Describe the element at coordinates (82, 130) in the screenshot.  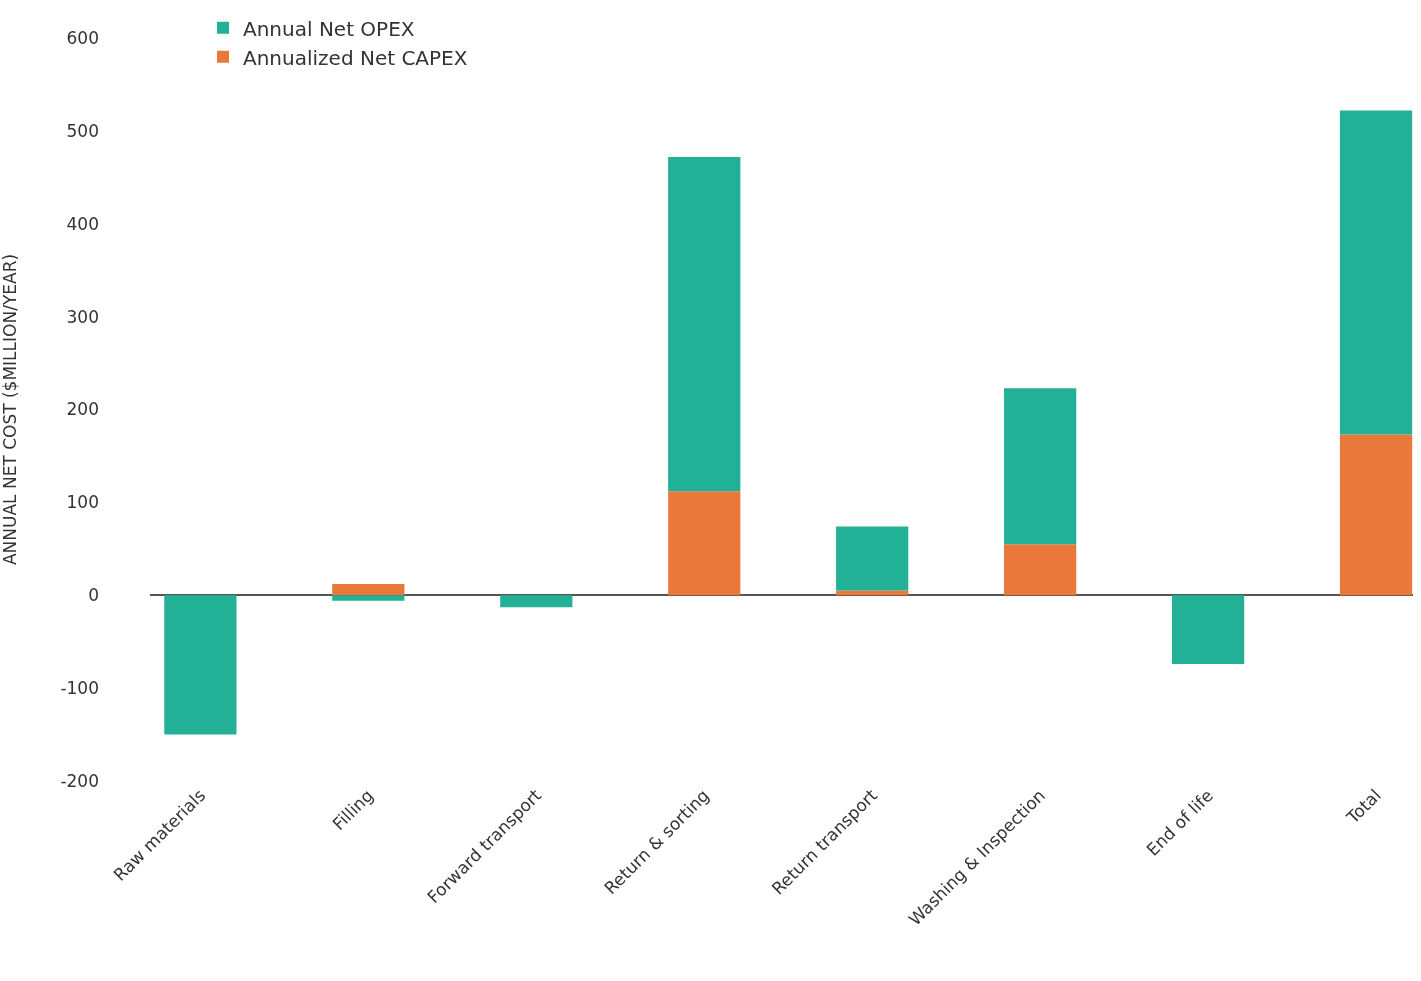
I see `y-tick-label: 500` at that location.